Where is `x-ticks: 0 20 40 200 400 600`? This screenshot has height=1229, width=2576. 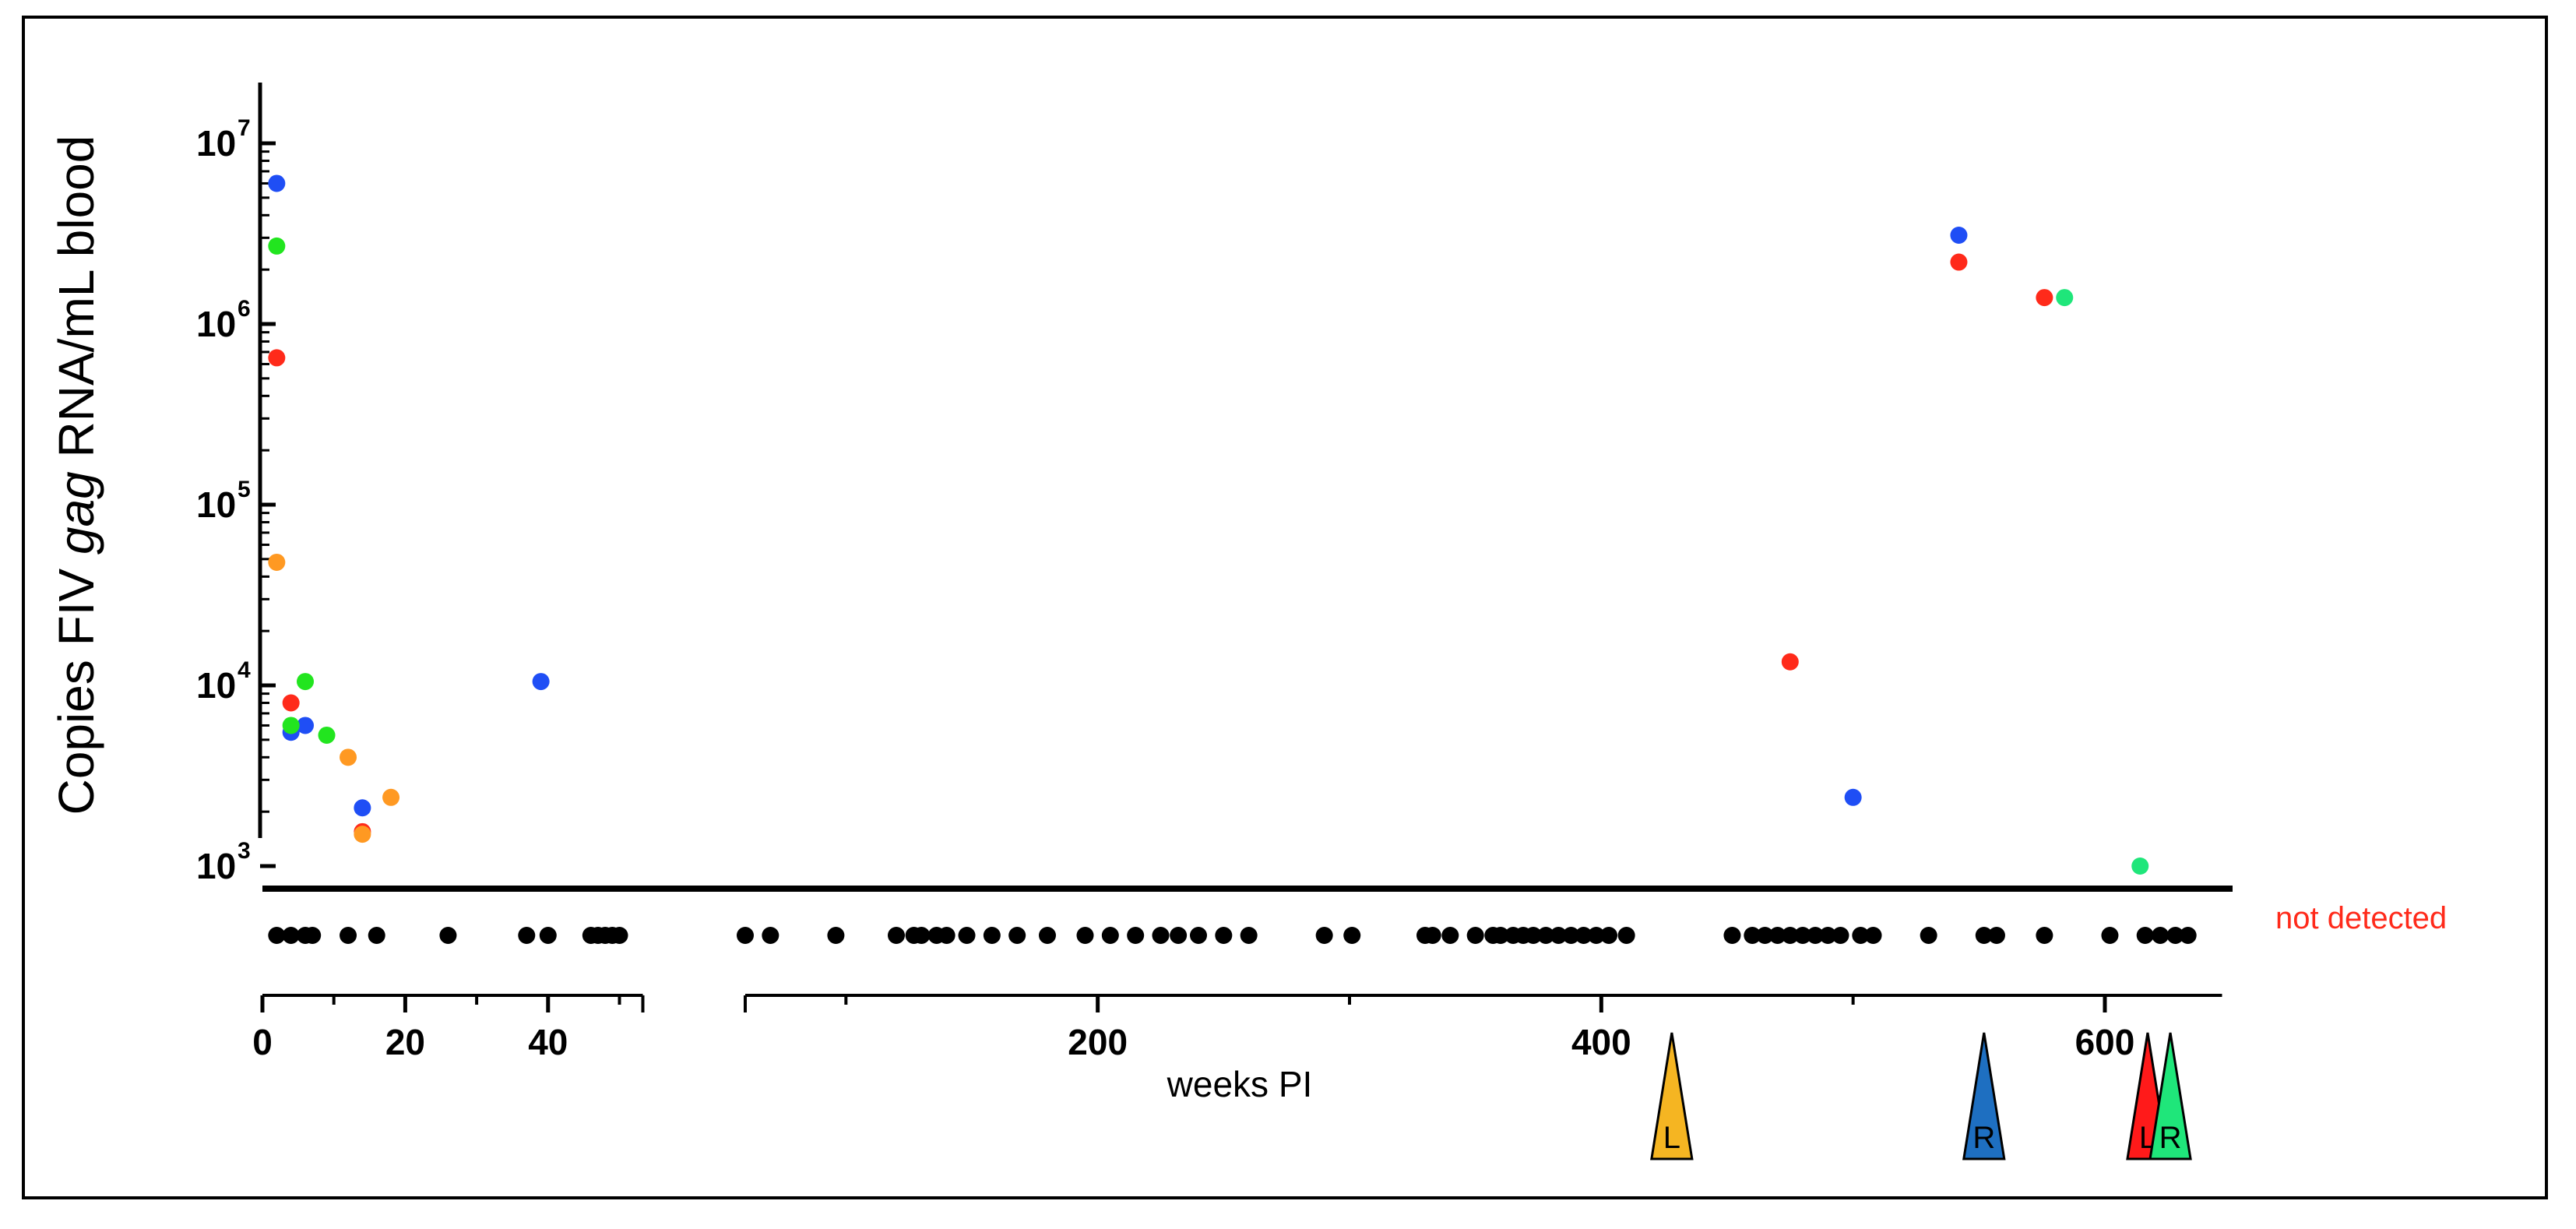
x-ticks: 0 20 40 200 400 600 is located at coordinates (1193, 1028).